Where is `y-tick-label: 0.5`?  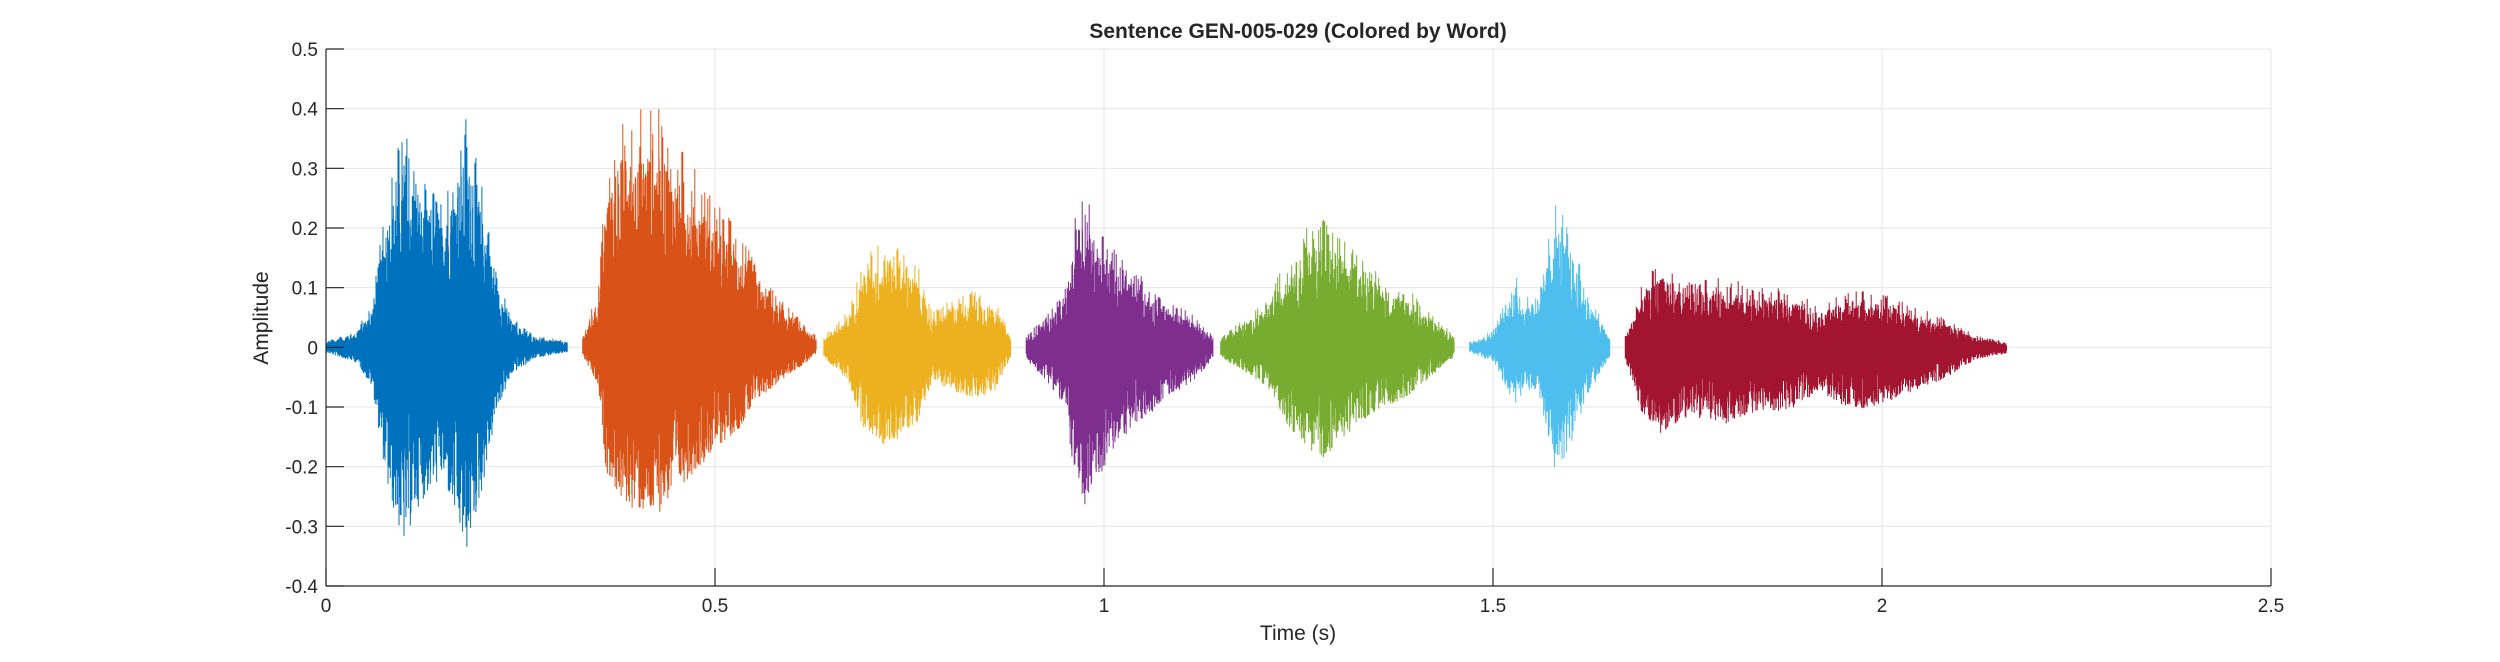 y-tick-label: 0.5 is located at coordinates (305, 50).